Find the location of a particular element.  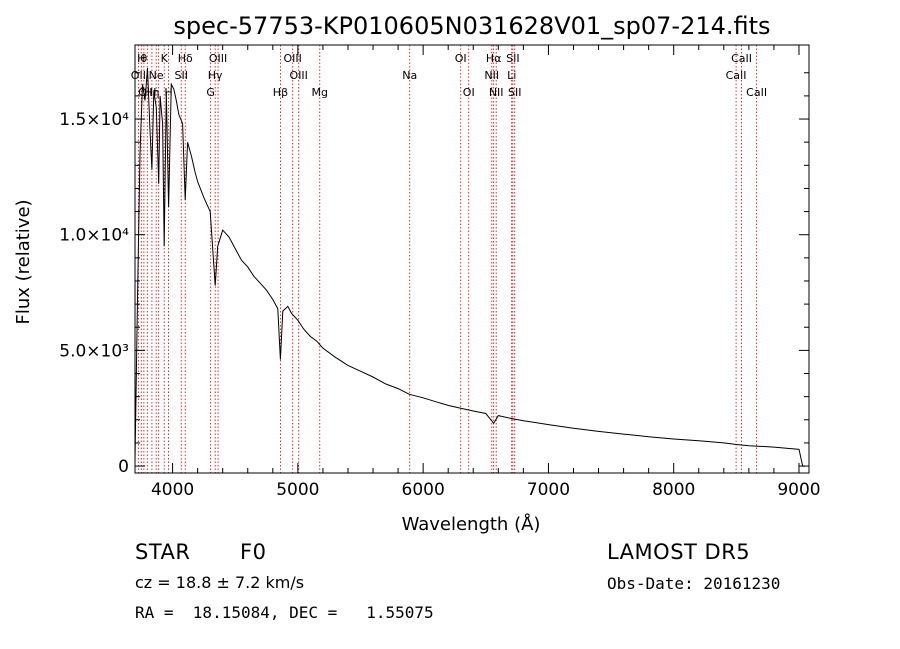

y-tick-label-5000: 5.0×10³ is located at coordinates (94, 351).